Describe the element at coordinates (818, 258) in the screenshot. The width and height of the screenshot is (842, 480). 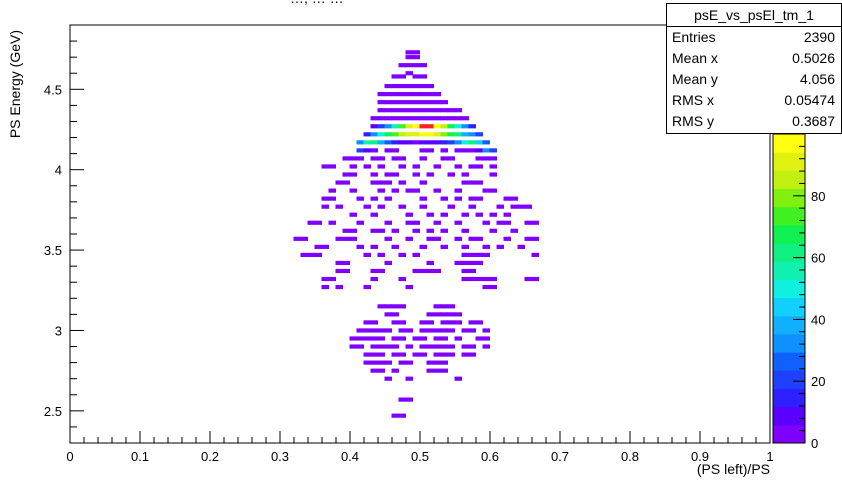
I see `z-tick-label: 60` at that location.